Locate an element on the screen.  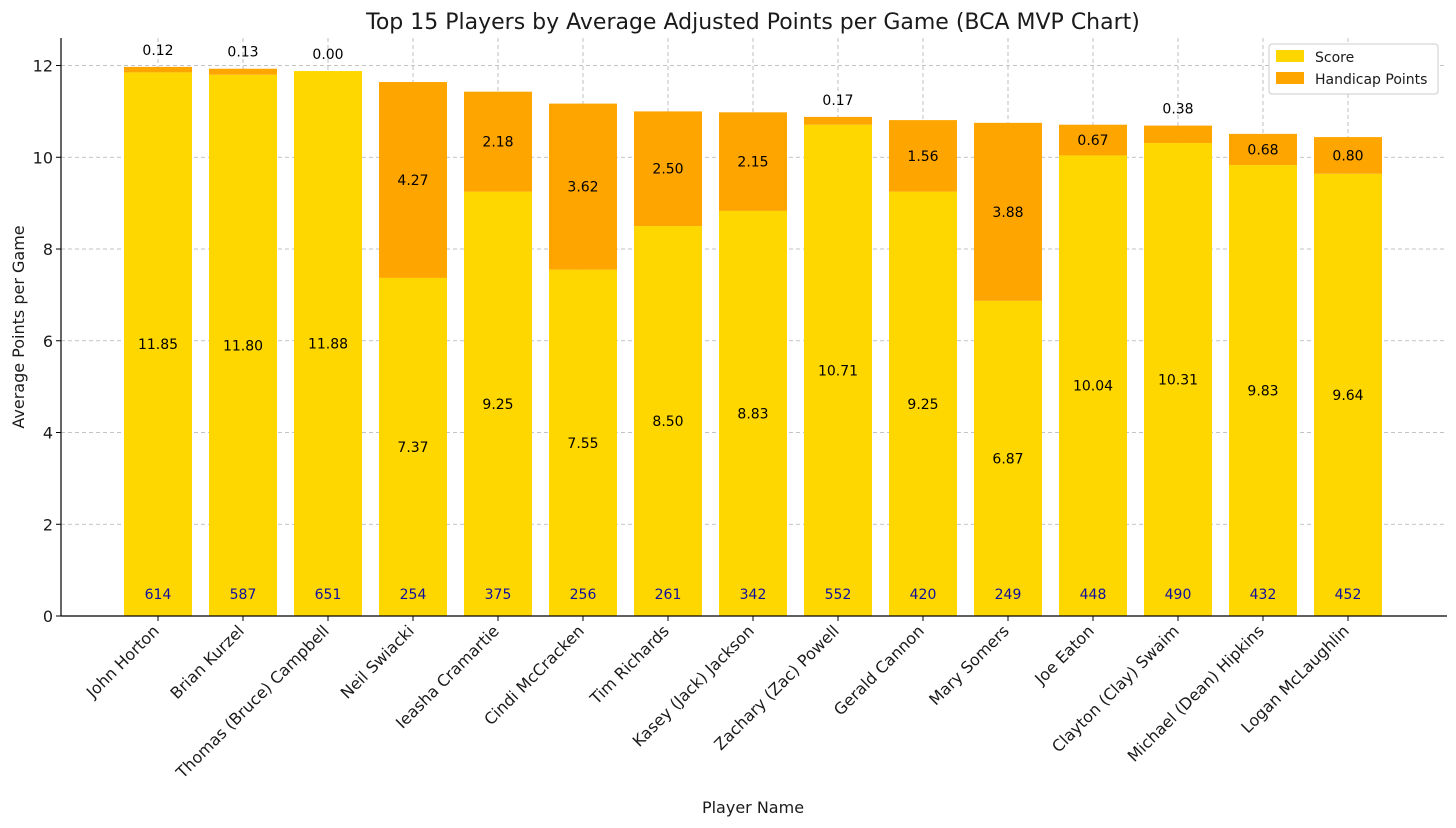
x-tick-label: Gerald Cannon is located at coordinates (879, 670).